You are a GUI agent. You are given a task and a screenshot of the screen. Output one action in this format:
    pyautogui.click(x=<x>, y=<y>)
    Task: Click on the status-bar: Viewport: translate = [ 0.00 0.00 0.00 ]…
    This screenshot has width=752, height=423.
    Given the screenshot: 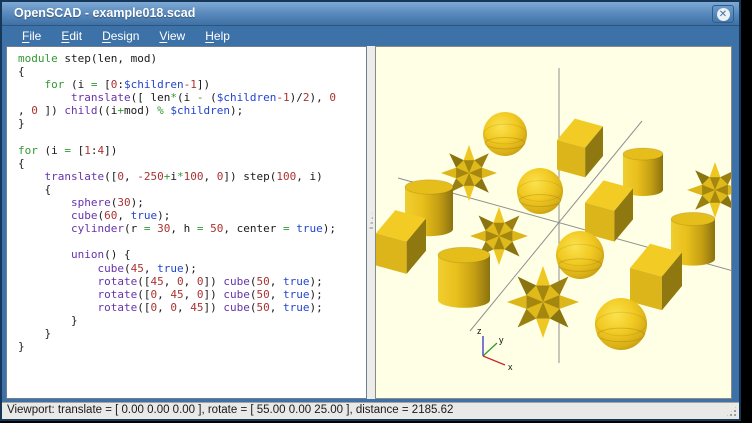 What is the action you would take?
    pyautogui.click(x=370, y=410)
    